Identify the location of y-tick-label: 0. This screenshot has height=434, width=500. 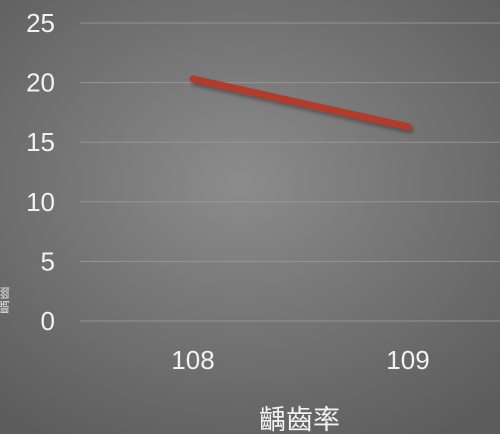
(48, 321).